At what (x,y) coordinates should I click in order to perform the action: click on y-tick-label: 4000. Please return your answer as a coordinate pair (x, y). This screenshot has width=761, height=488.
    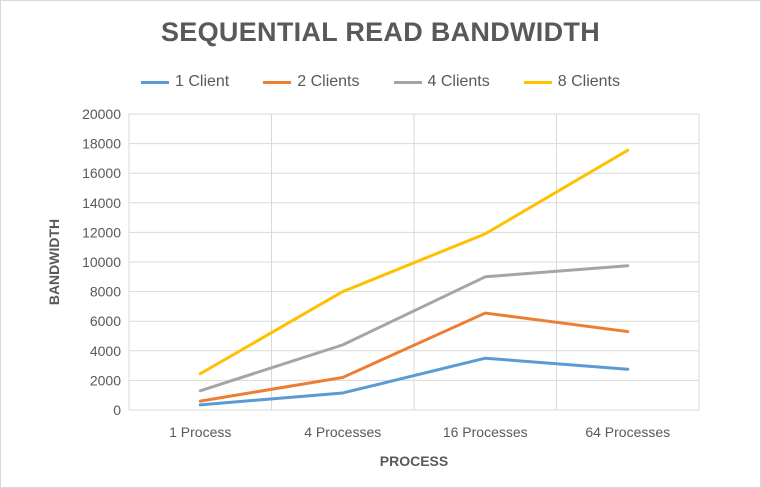
    Looking at the image, I should click on (105, 351).